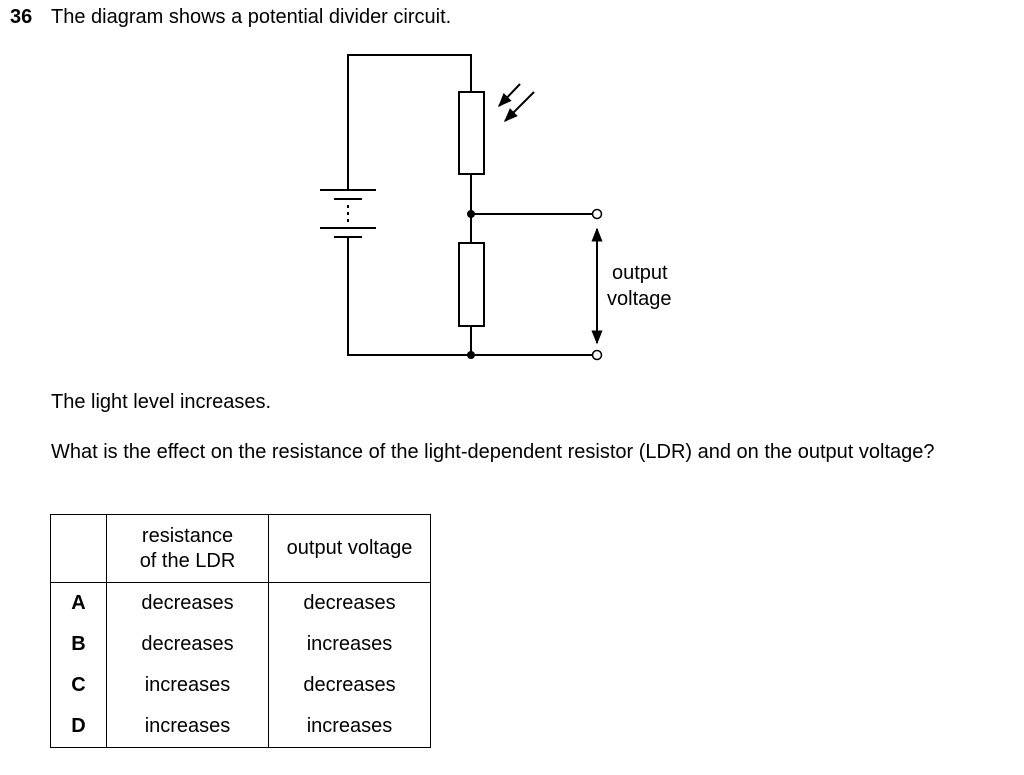 This screenshot has width=1024, height=775. I want to click on bottom-left-wire, so click(409, 296).